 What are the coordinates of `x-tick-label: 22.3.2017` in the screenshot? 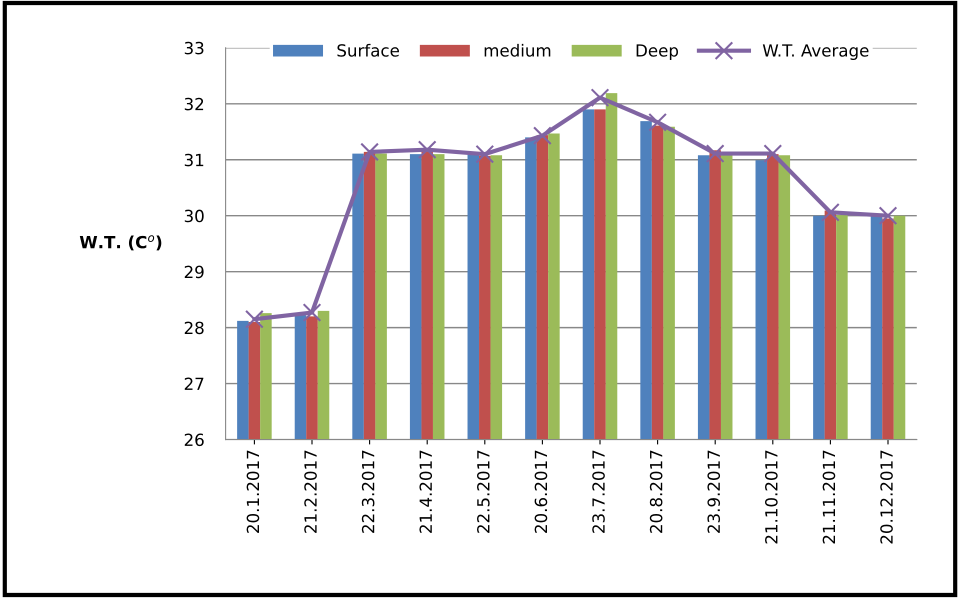 It's located at (368, 491).